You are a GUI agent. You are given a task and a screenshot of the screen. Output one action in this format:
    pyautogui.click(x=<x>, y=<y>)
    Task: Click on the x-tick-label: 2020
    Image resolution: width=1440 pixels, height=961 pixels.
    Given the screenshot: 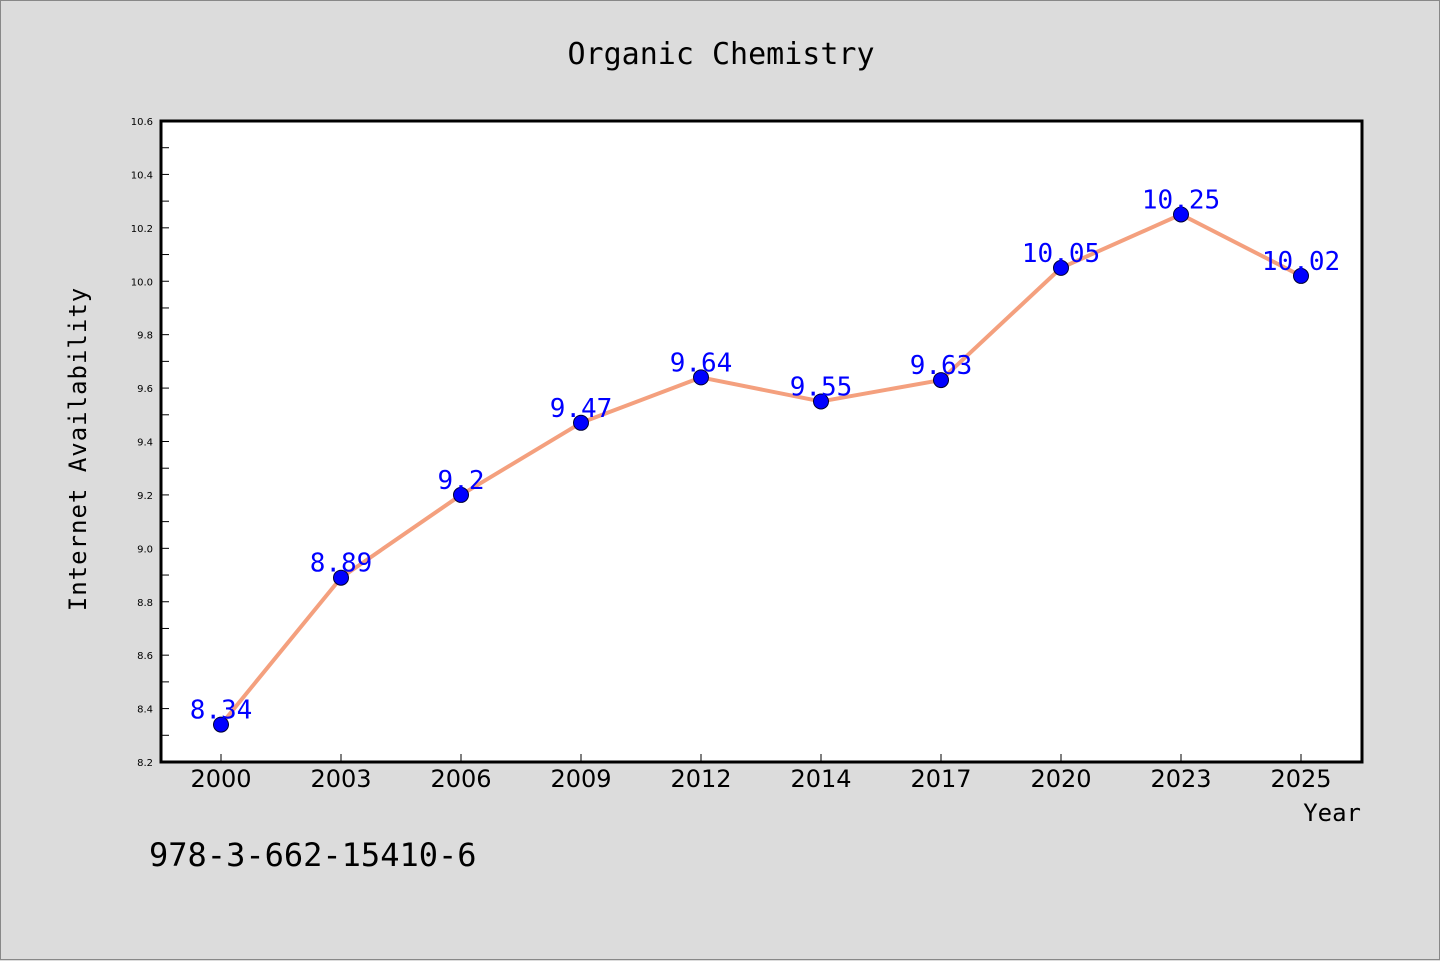 What is the action you would take?
    pyautogui.click(x=1060, y=779)
    